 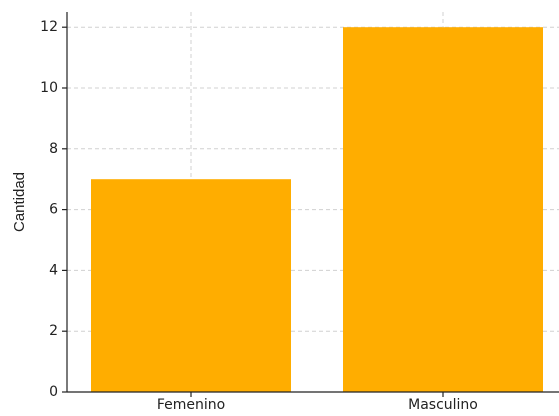 I want to click on y-tick-label: 12, so click(x=49, y=27).